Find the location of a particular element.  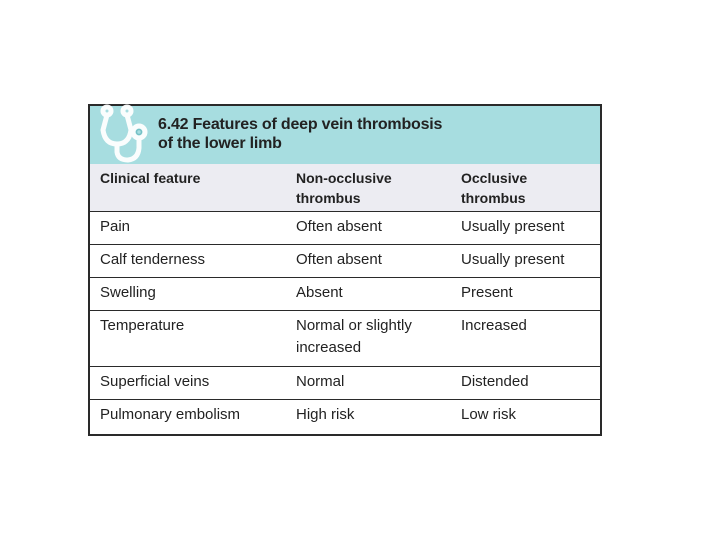

column-header-label: Clinical feature is located at coordinates (150, 178).